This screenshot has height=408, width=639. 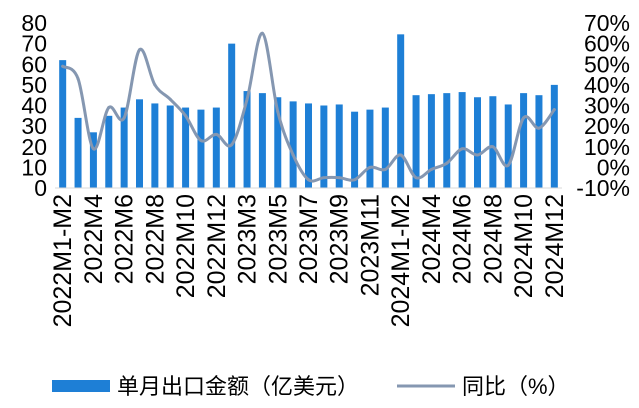 I want to click on right-tick-label: 70%, so click(x=607, y=23).